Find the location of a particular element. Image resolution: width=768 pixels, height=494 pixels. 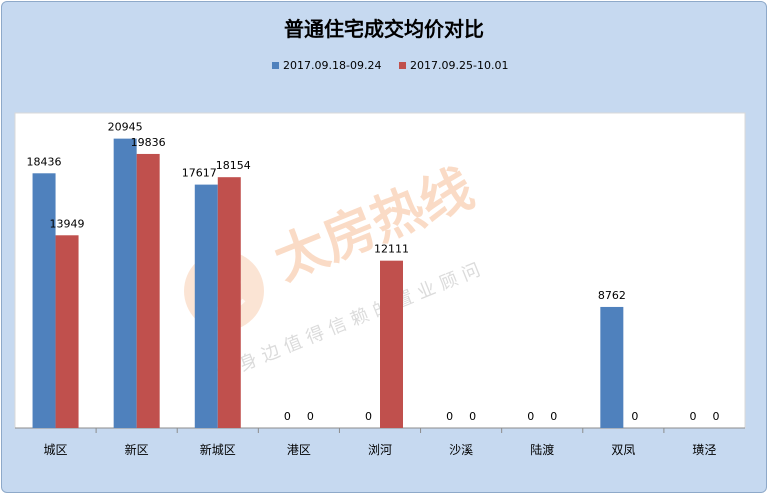

legend-label-series-1: 2017.09.18-09.24 is located at coordinates (332, 65).